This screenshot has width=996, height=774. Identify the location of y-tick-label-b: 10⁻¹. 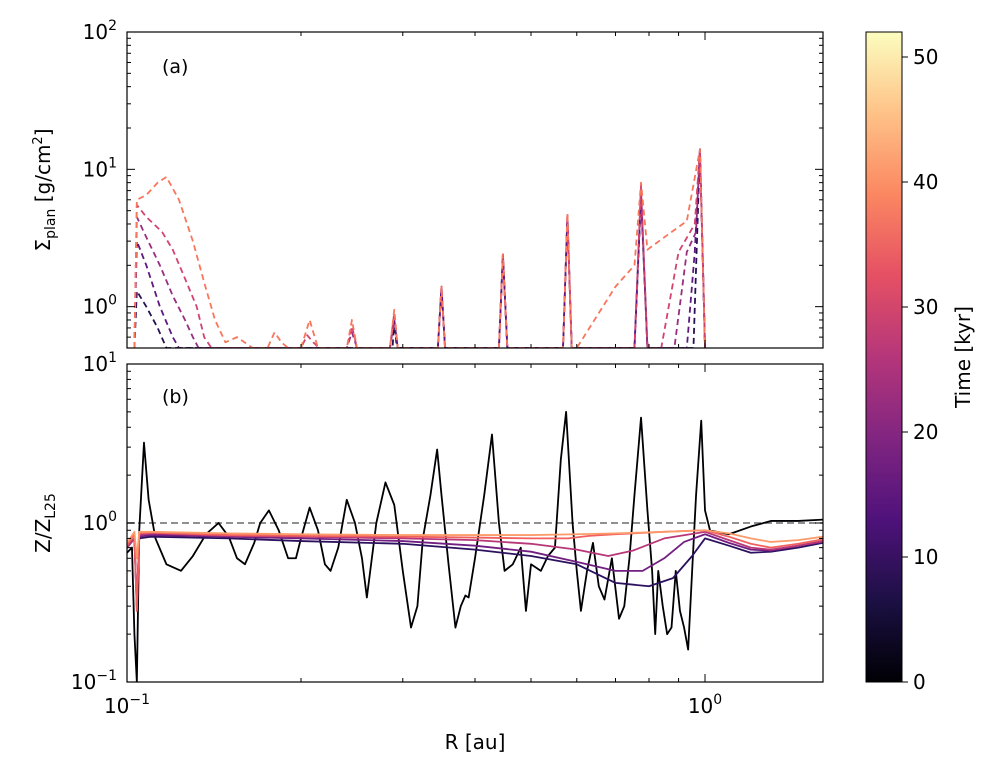
(94, 681).